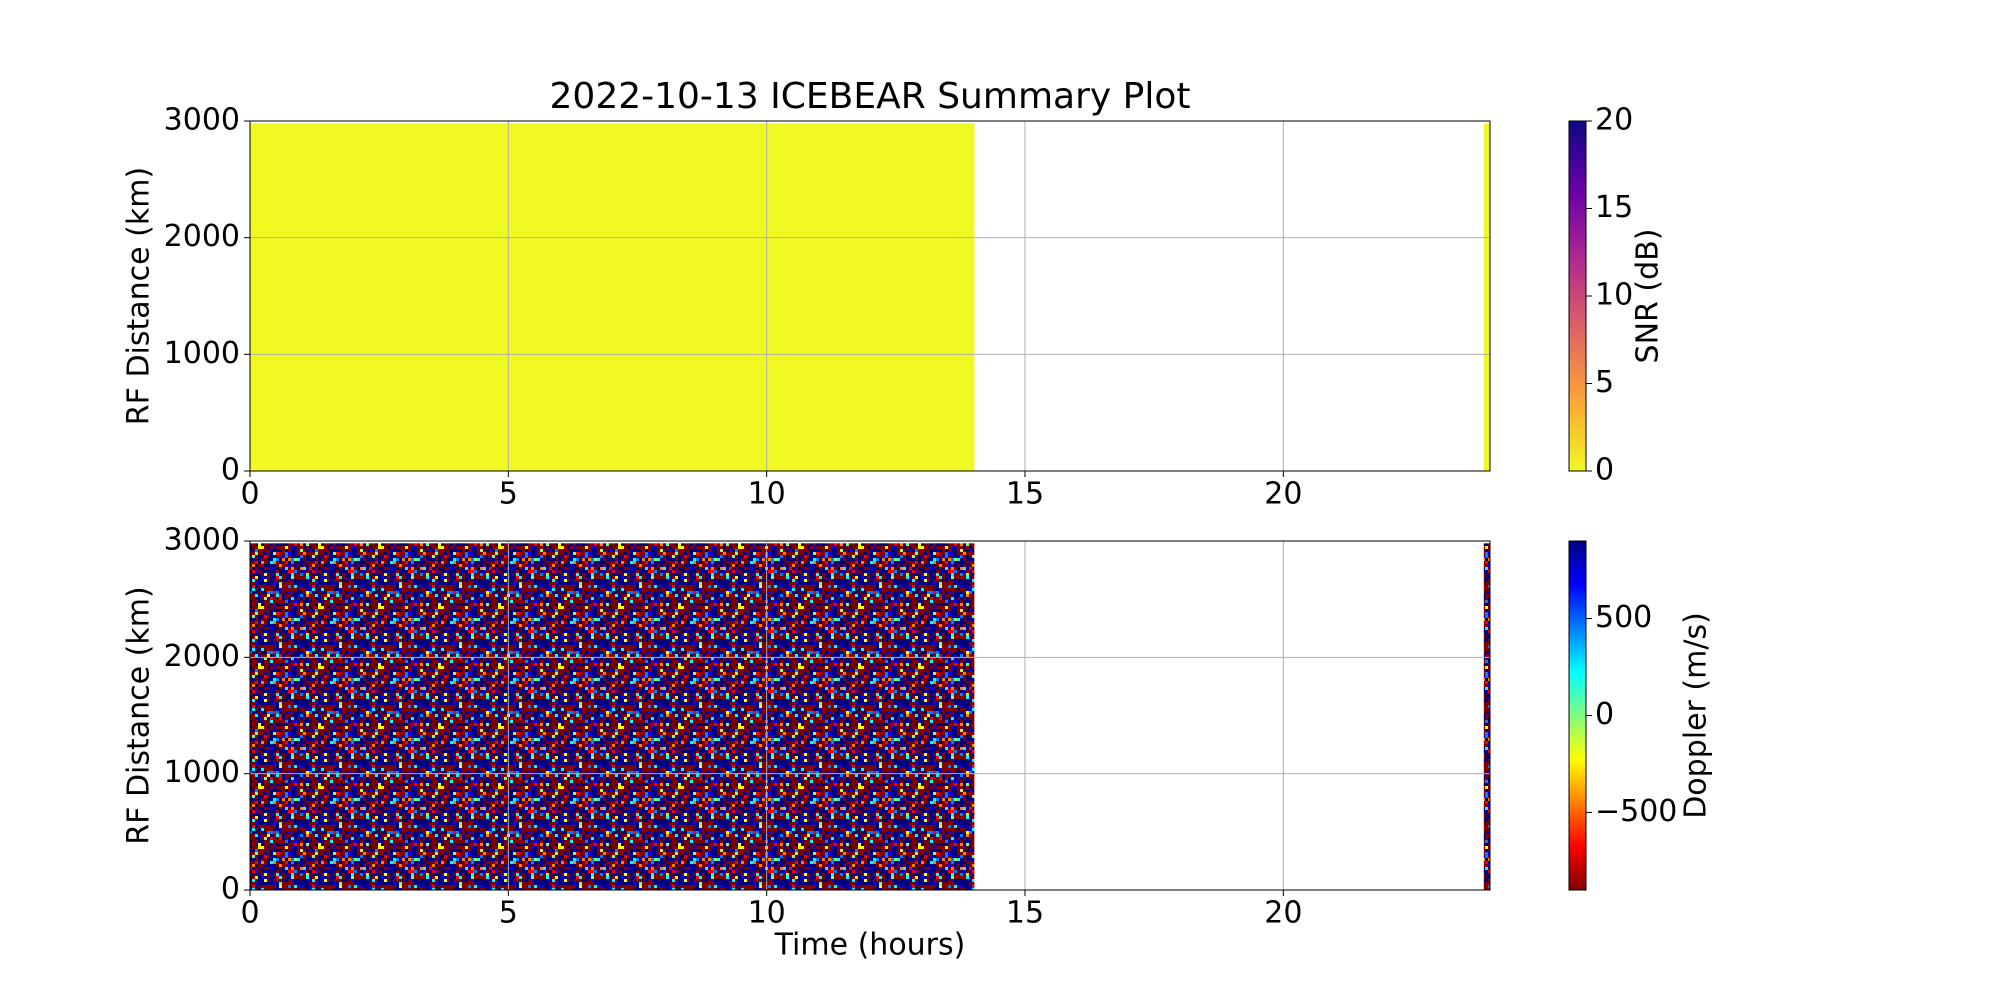 Image resolution: width=2000 pixels, height=1004 pixels. Describe the element at coordinates (1614, 295) in the screenshot. I see `colorbar-tick-label: 10` at that location.